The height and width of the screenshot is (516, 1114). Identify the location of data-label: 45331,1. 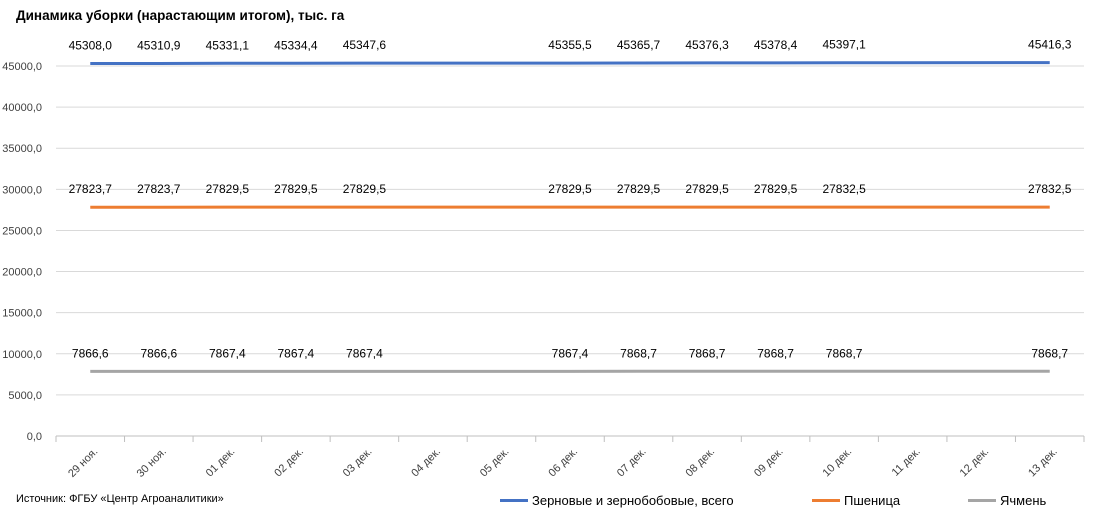
(228, 45).